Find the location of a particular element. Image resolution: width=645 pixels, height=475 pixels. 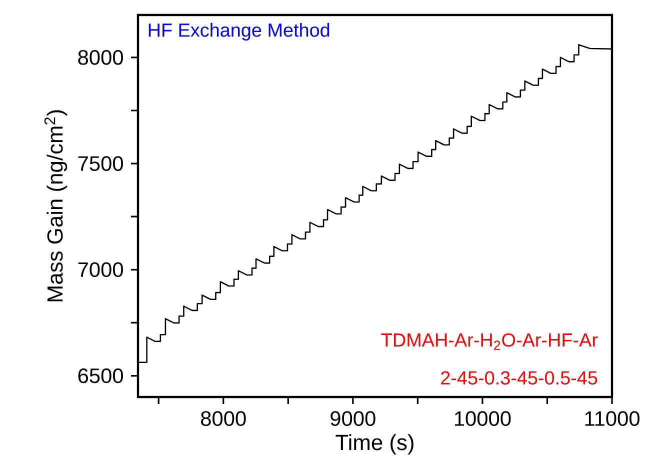

x-tick-label: 8000 is located at coordinates (223, 418).